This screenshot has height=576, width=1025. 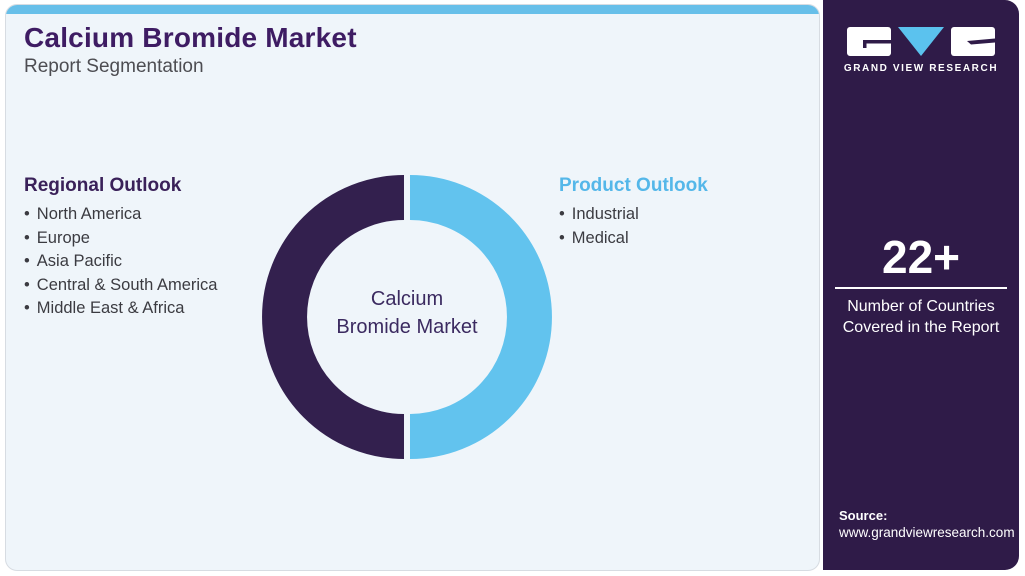 I want to click on gvr-logo: GRAND VIEW RESEARCH, so click(x=921, y=50).